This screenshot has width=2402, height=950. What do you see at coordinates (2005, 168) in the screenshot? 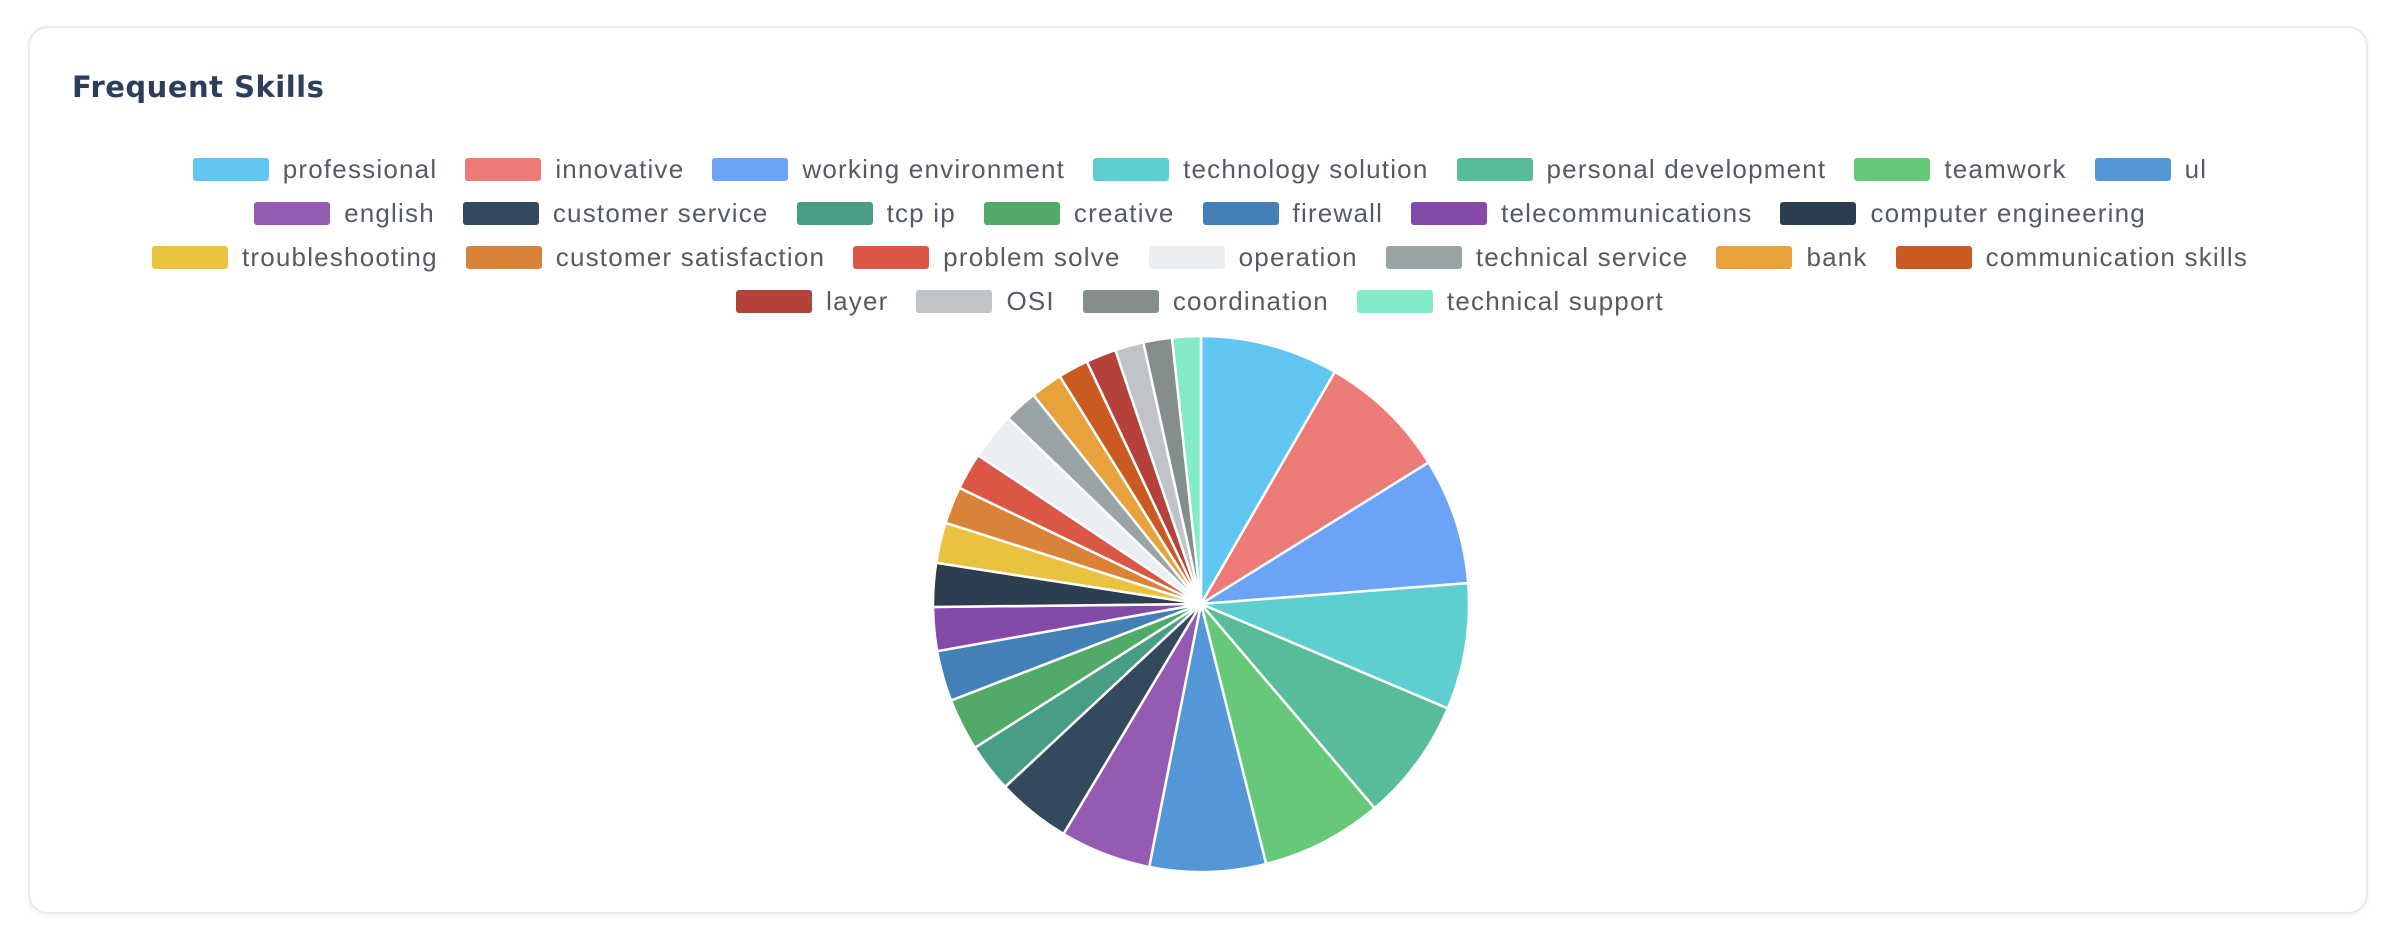
I see `legend-label: teamwork` at bounding box center [2005, 168].